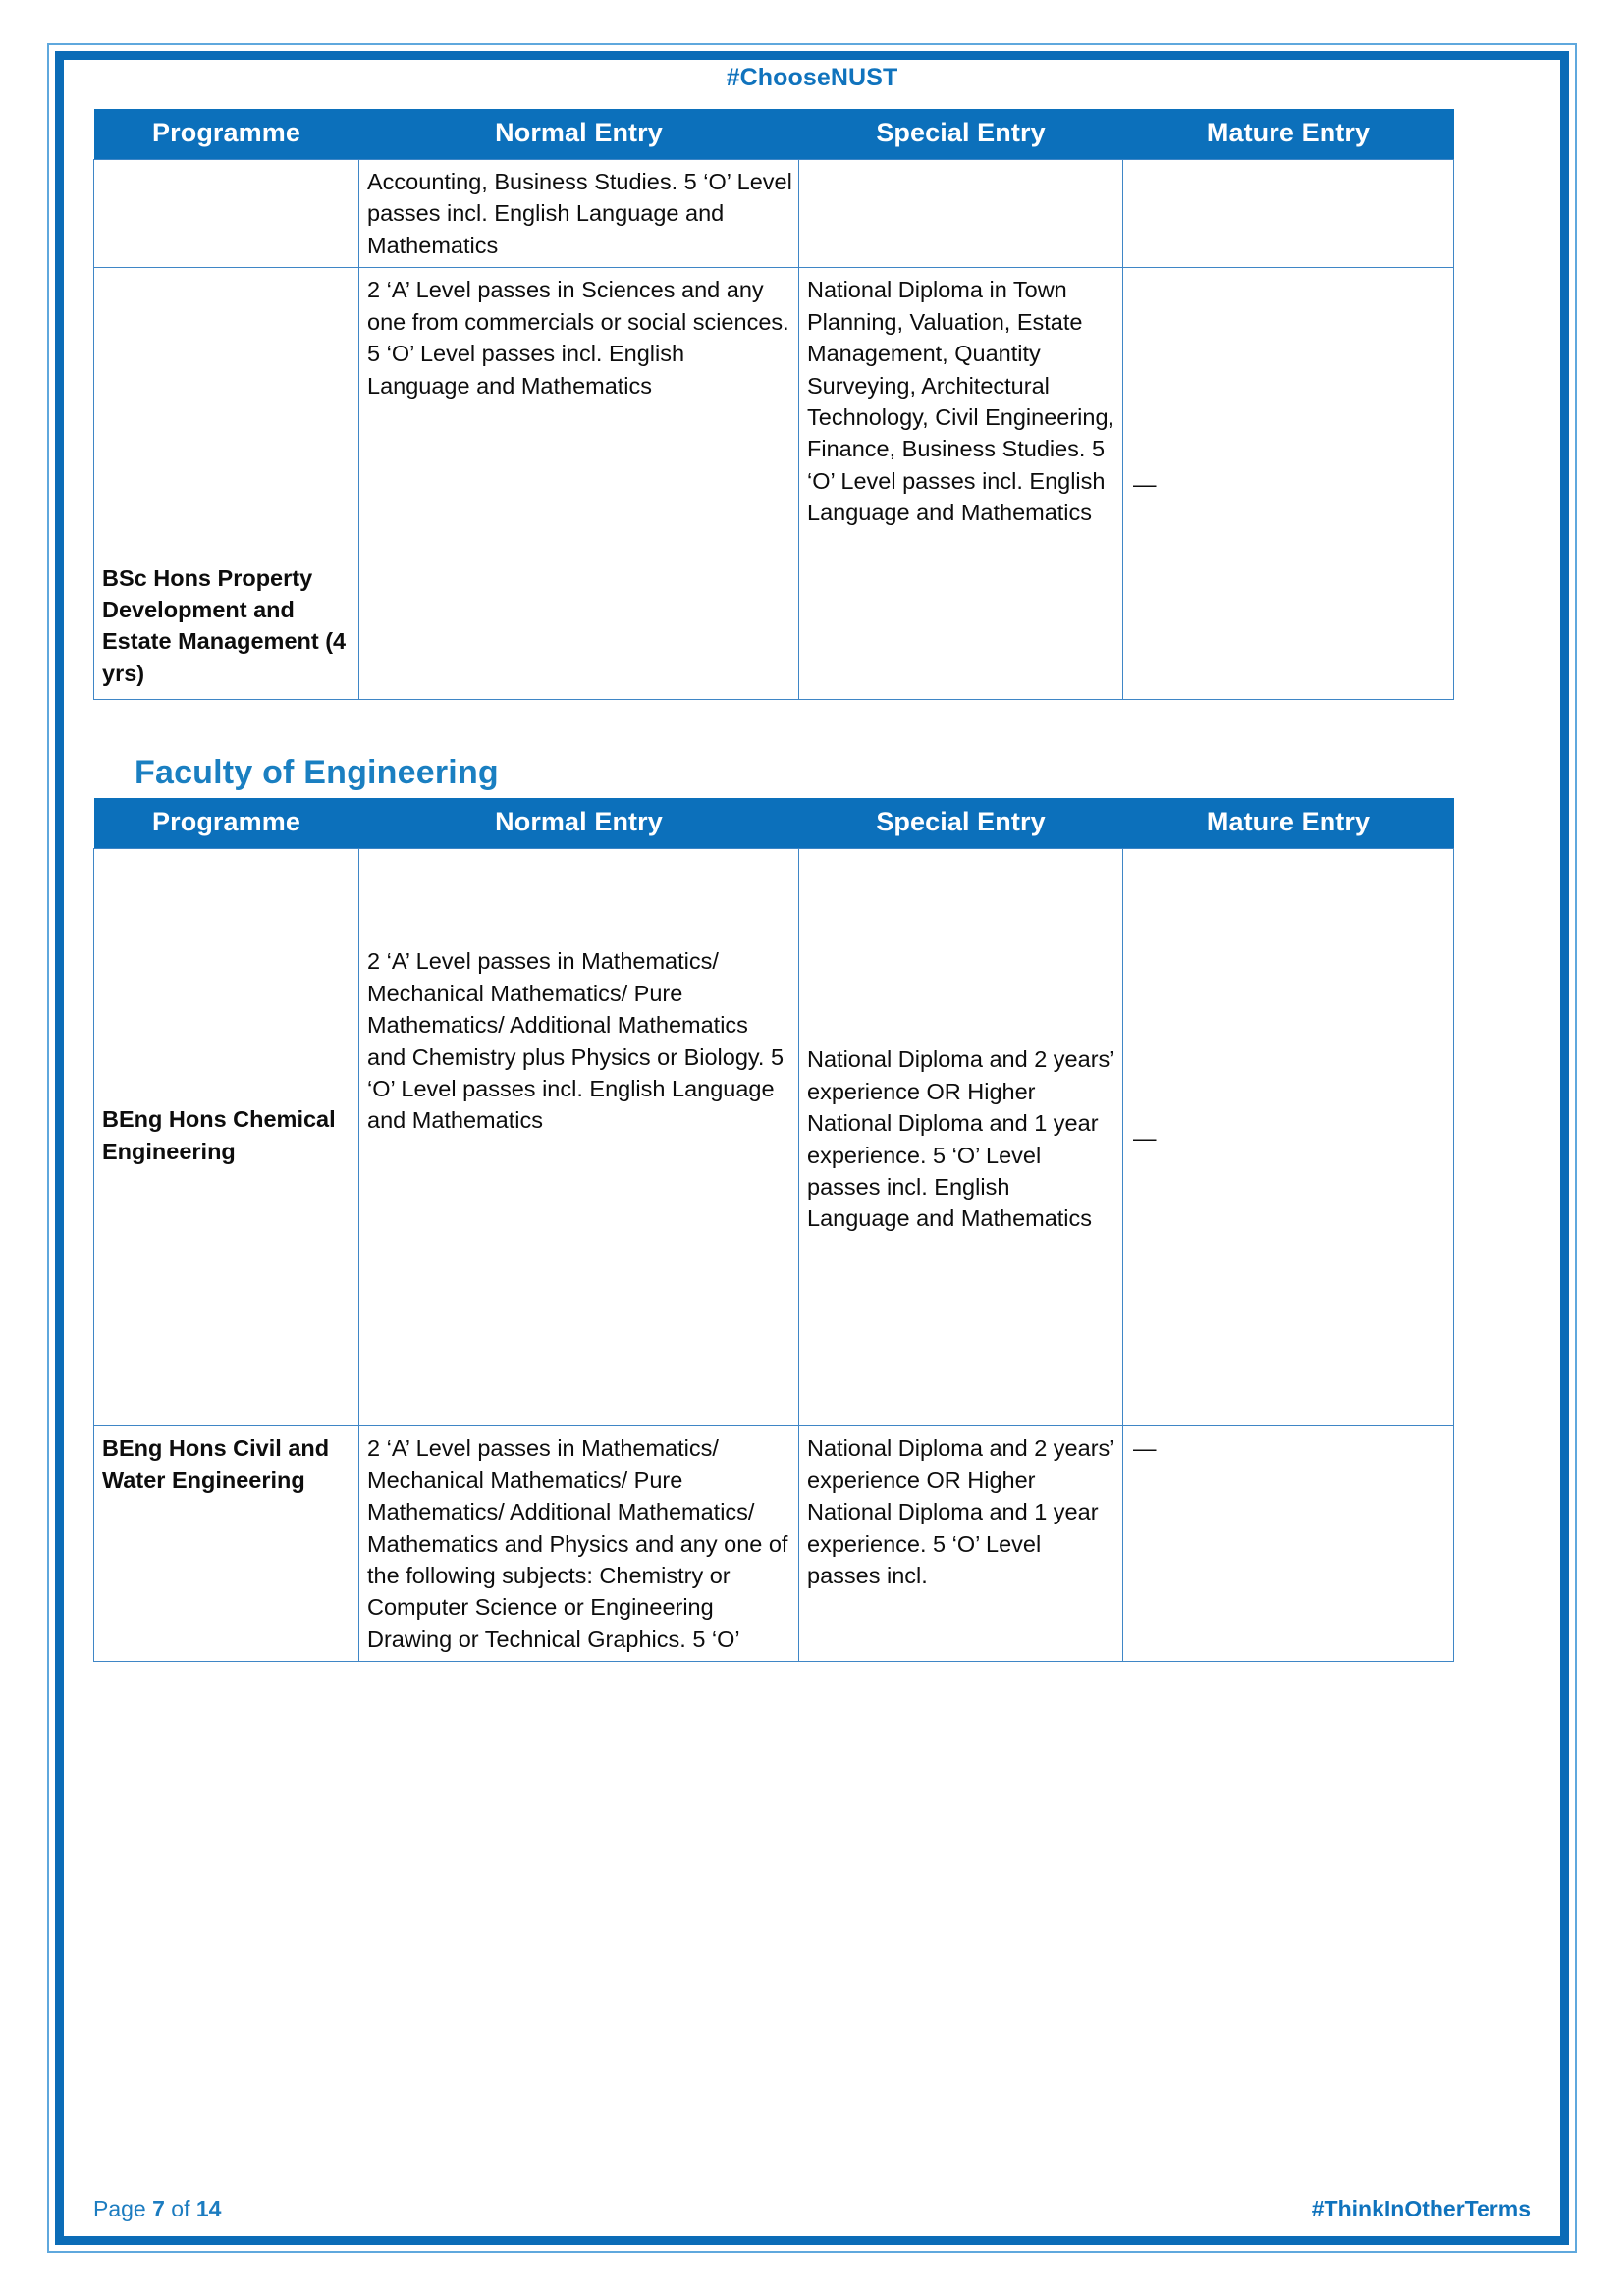  What do you see at coordinates (960, 214) in the screenshot?
I see `cell-special-entry` at bounding box center [960, 214].